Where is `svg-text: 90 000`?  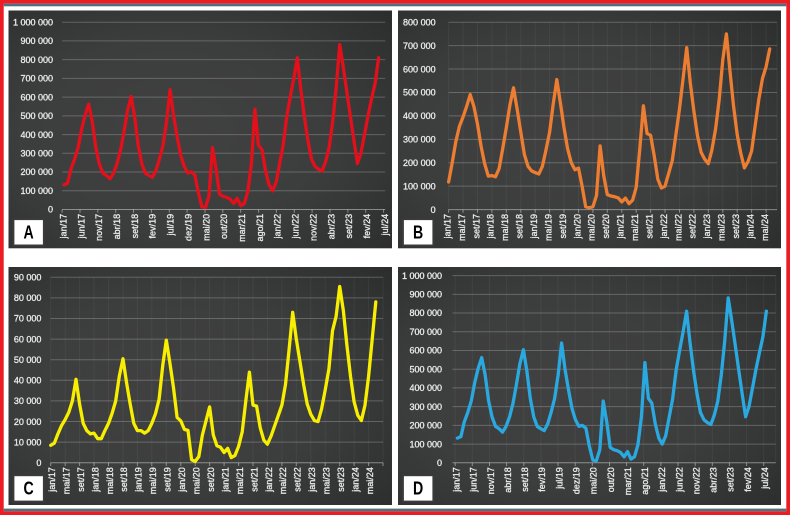
svg-text: 90 000 is located at coordinates (28, 277).